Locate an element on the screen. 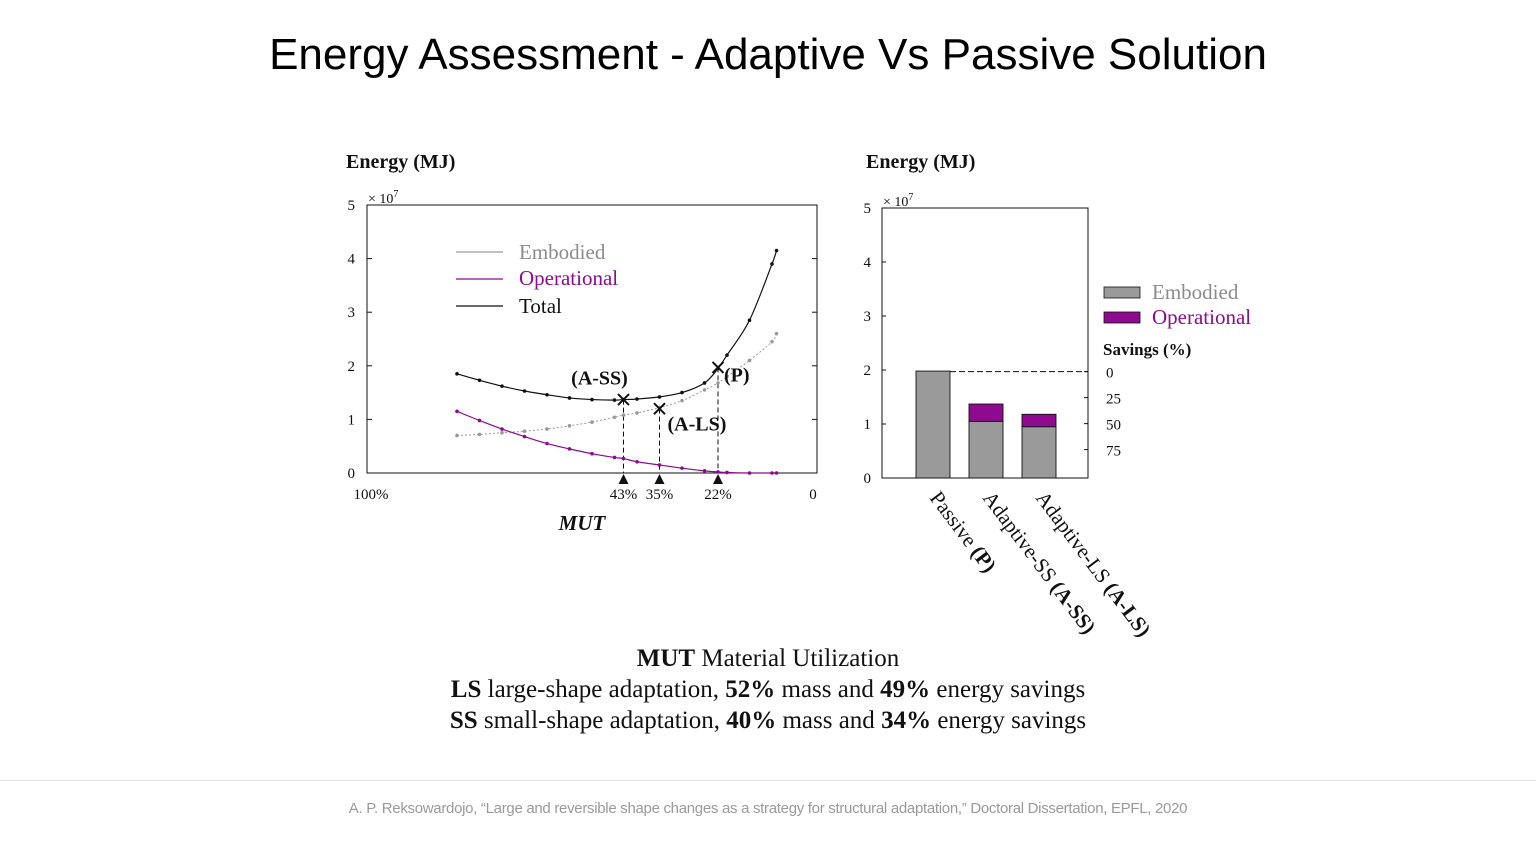 The image size is (1536, 864). legend-swatch-embodied is located at coordinates (1122, 292).